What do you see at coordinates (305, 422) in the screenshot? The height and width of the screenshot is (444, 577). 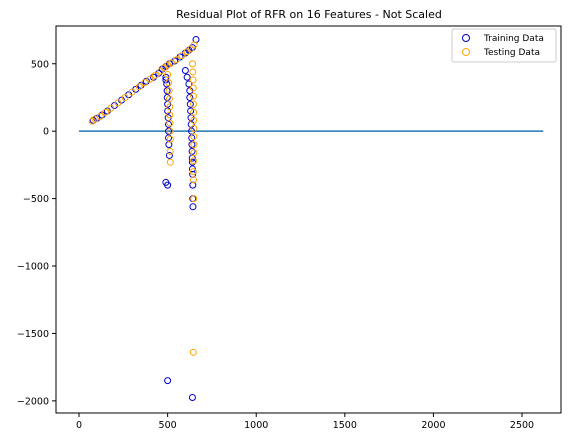 I see `x-axis-ticks: 0 500 1000 1500 2000 2500` at bounding box center [305, 422].